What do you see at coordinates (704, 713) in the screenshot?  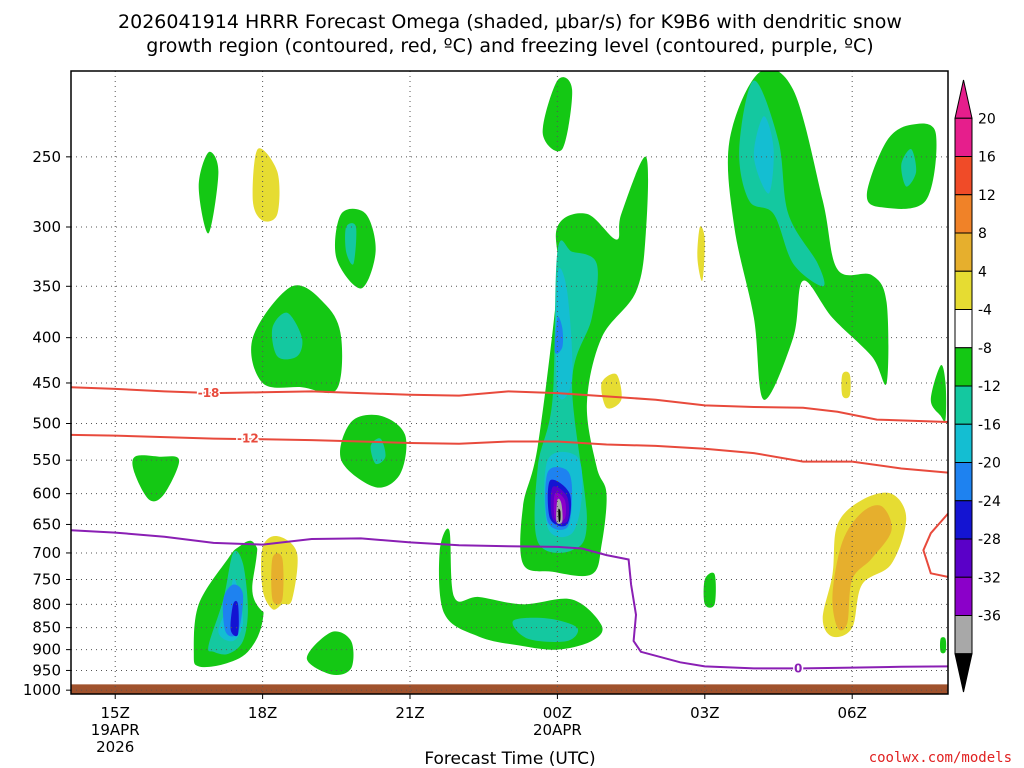 I see `x-tick-label: 03Z` at bounding box center [704, 713].